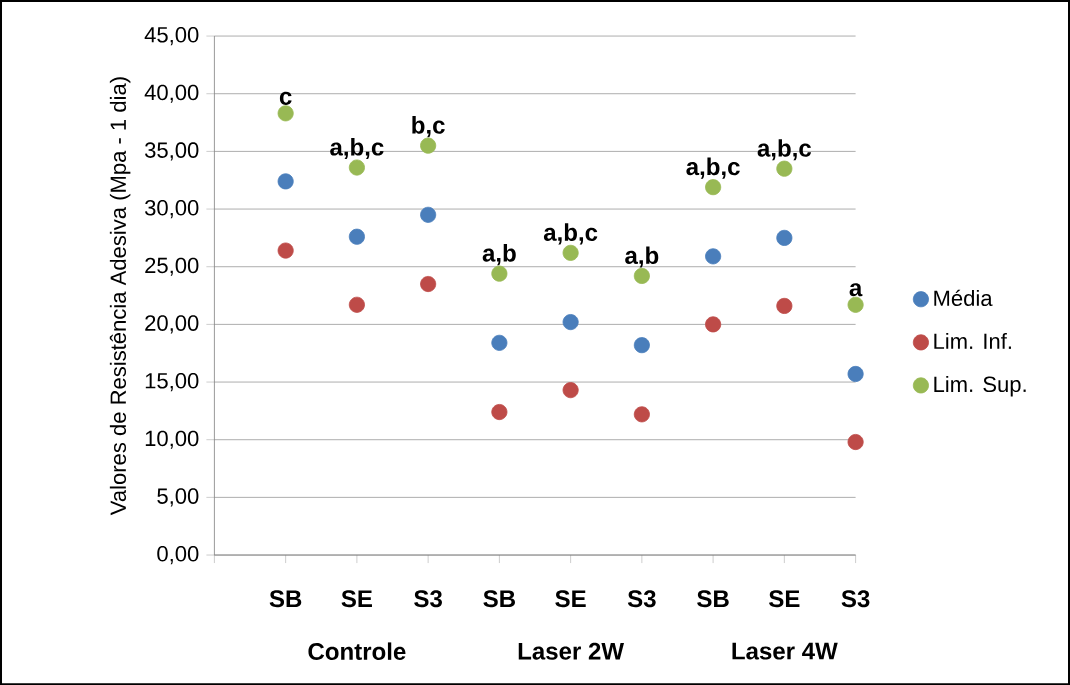  Describe the element at coordinates (357, 651) in the screenshot. I see `text: Controle` at that location.